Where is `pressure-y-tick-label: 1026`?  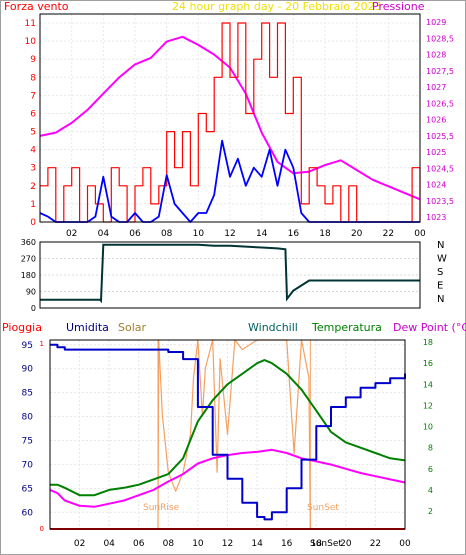
pressure-y-tick-label: 1026 is located at coordinates (436, 120).